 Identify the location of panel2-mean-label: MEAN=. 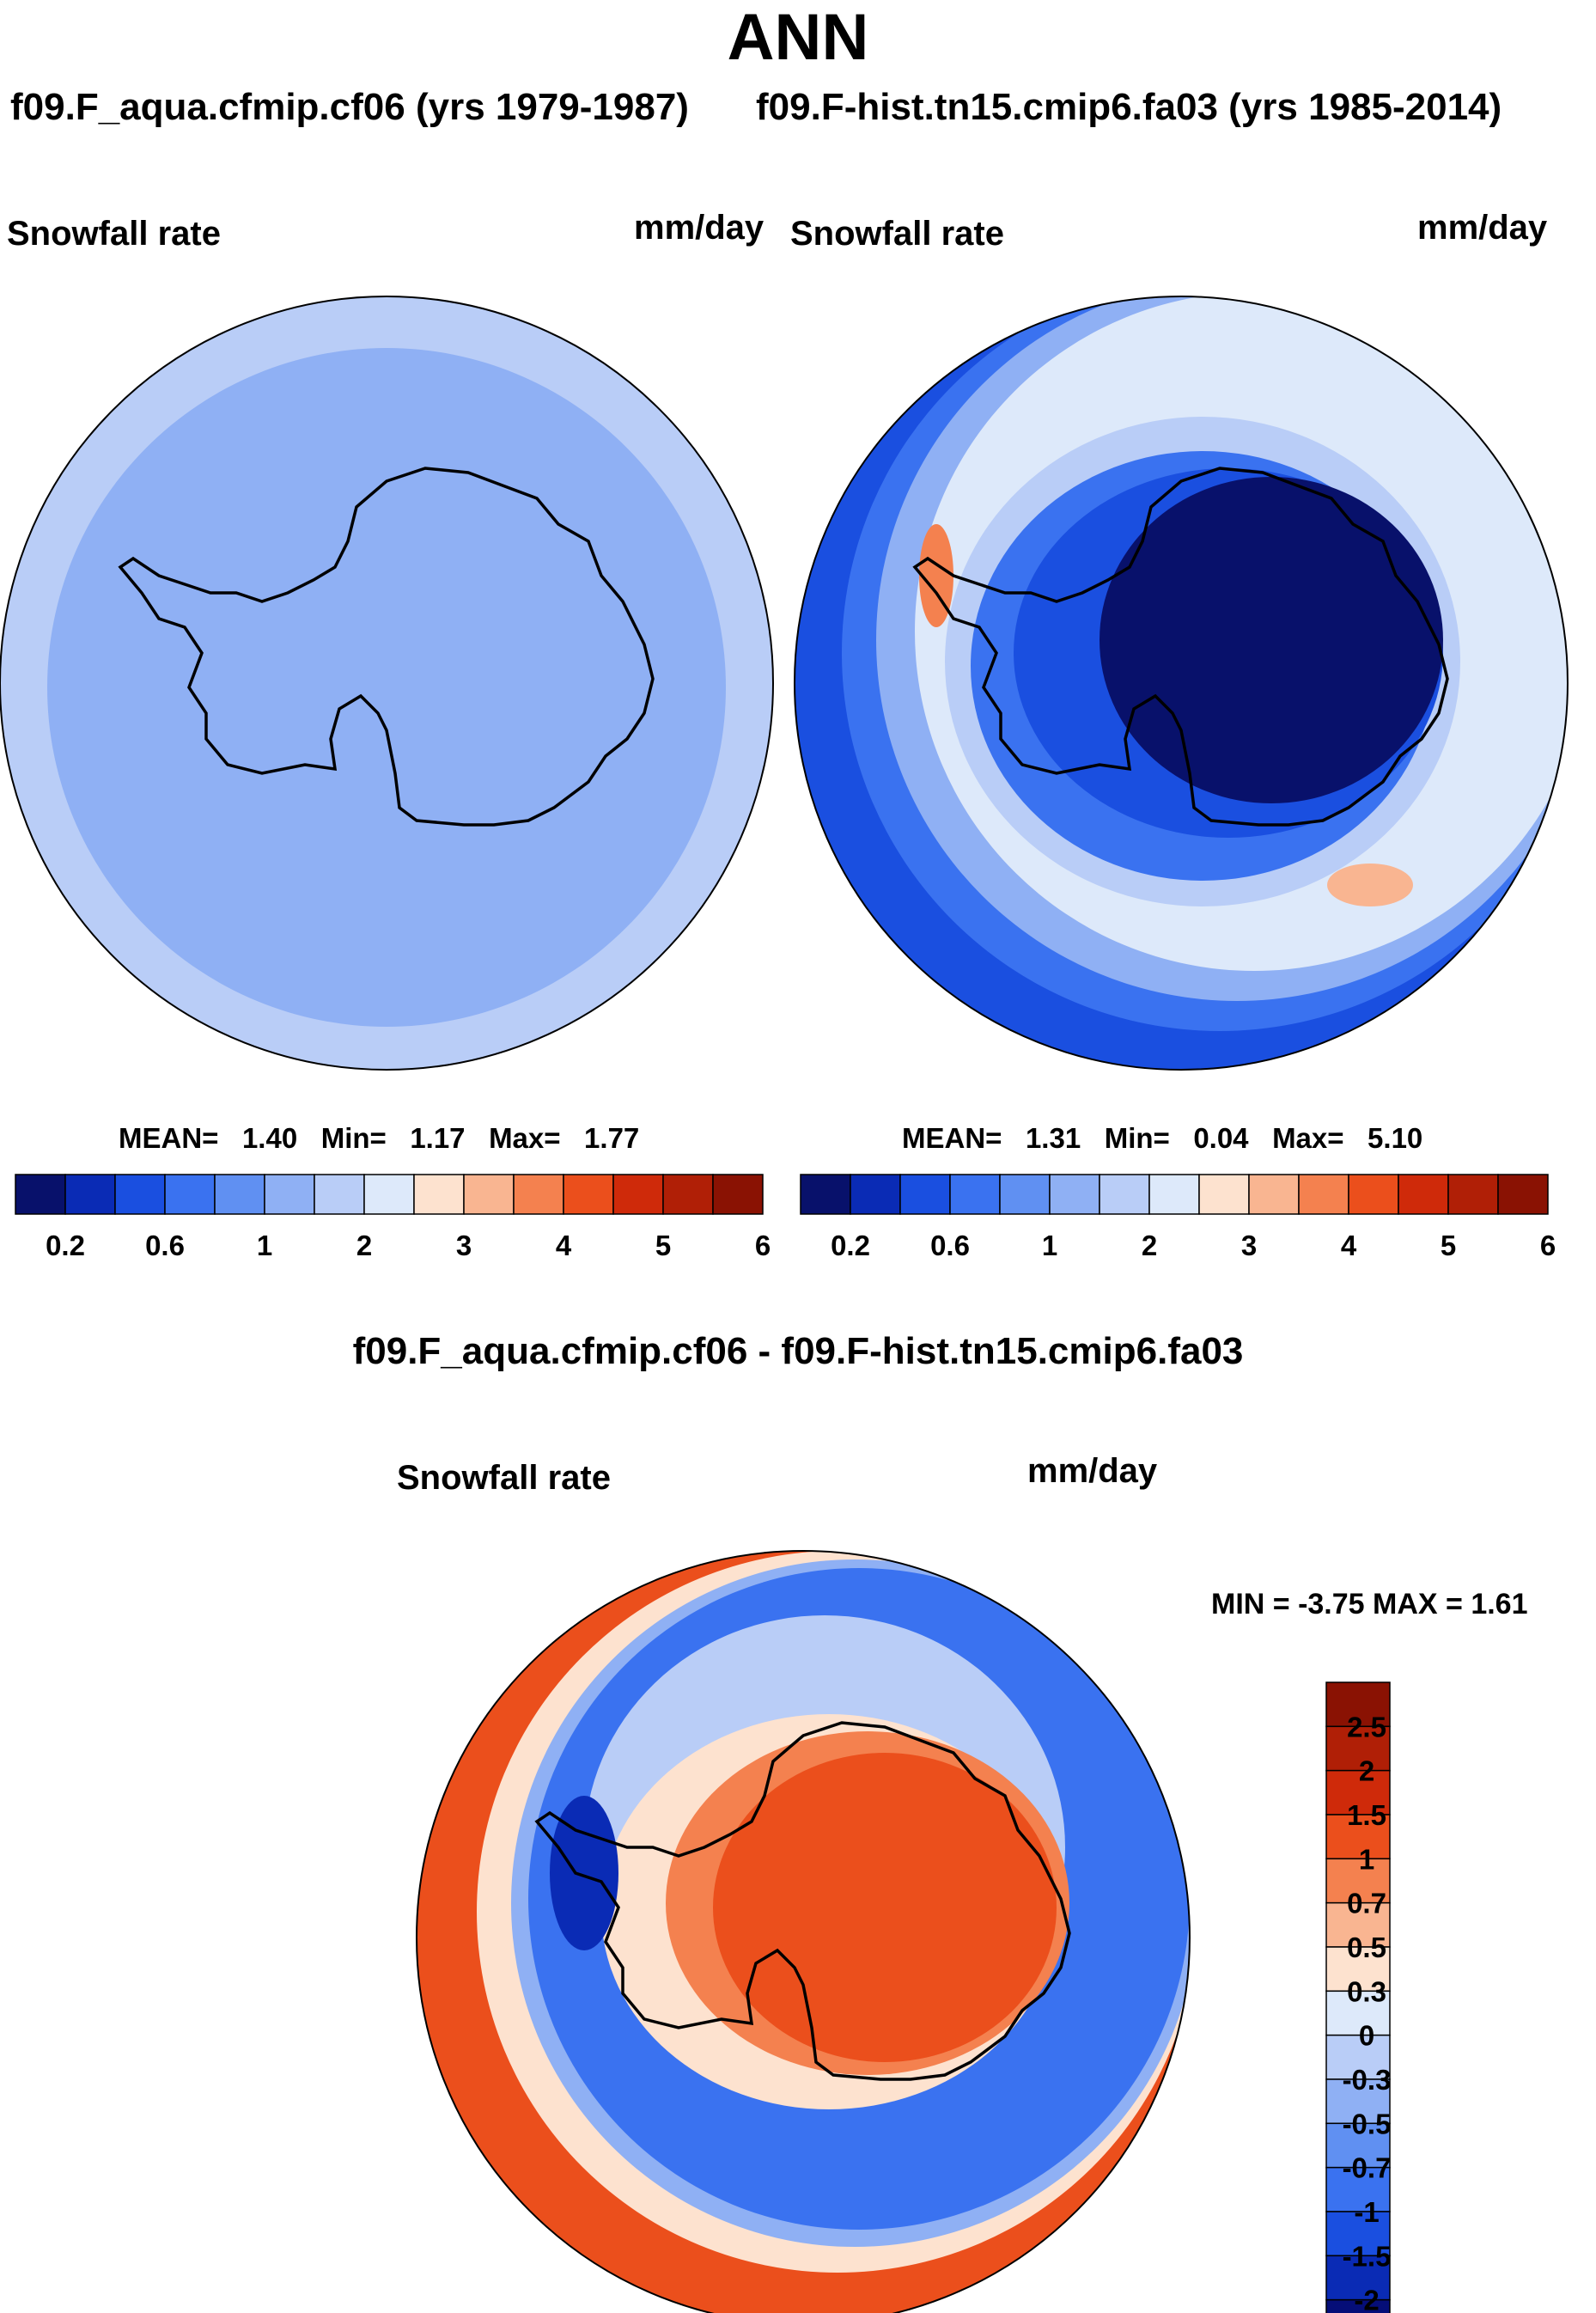
(952, 1138).